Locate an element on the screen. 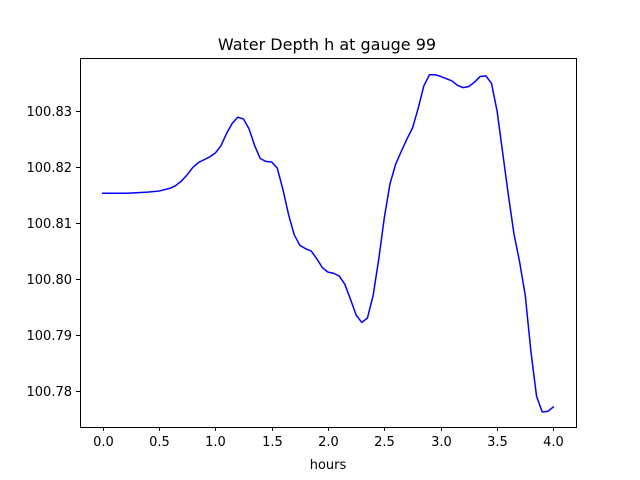  chart-title: Water Depth h at gauge 99 is located at coordinates (327, 44).